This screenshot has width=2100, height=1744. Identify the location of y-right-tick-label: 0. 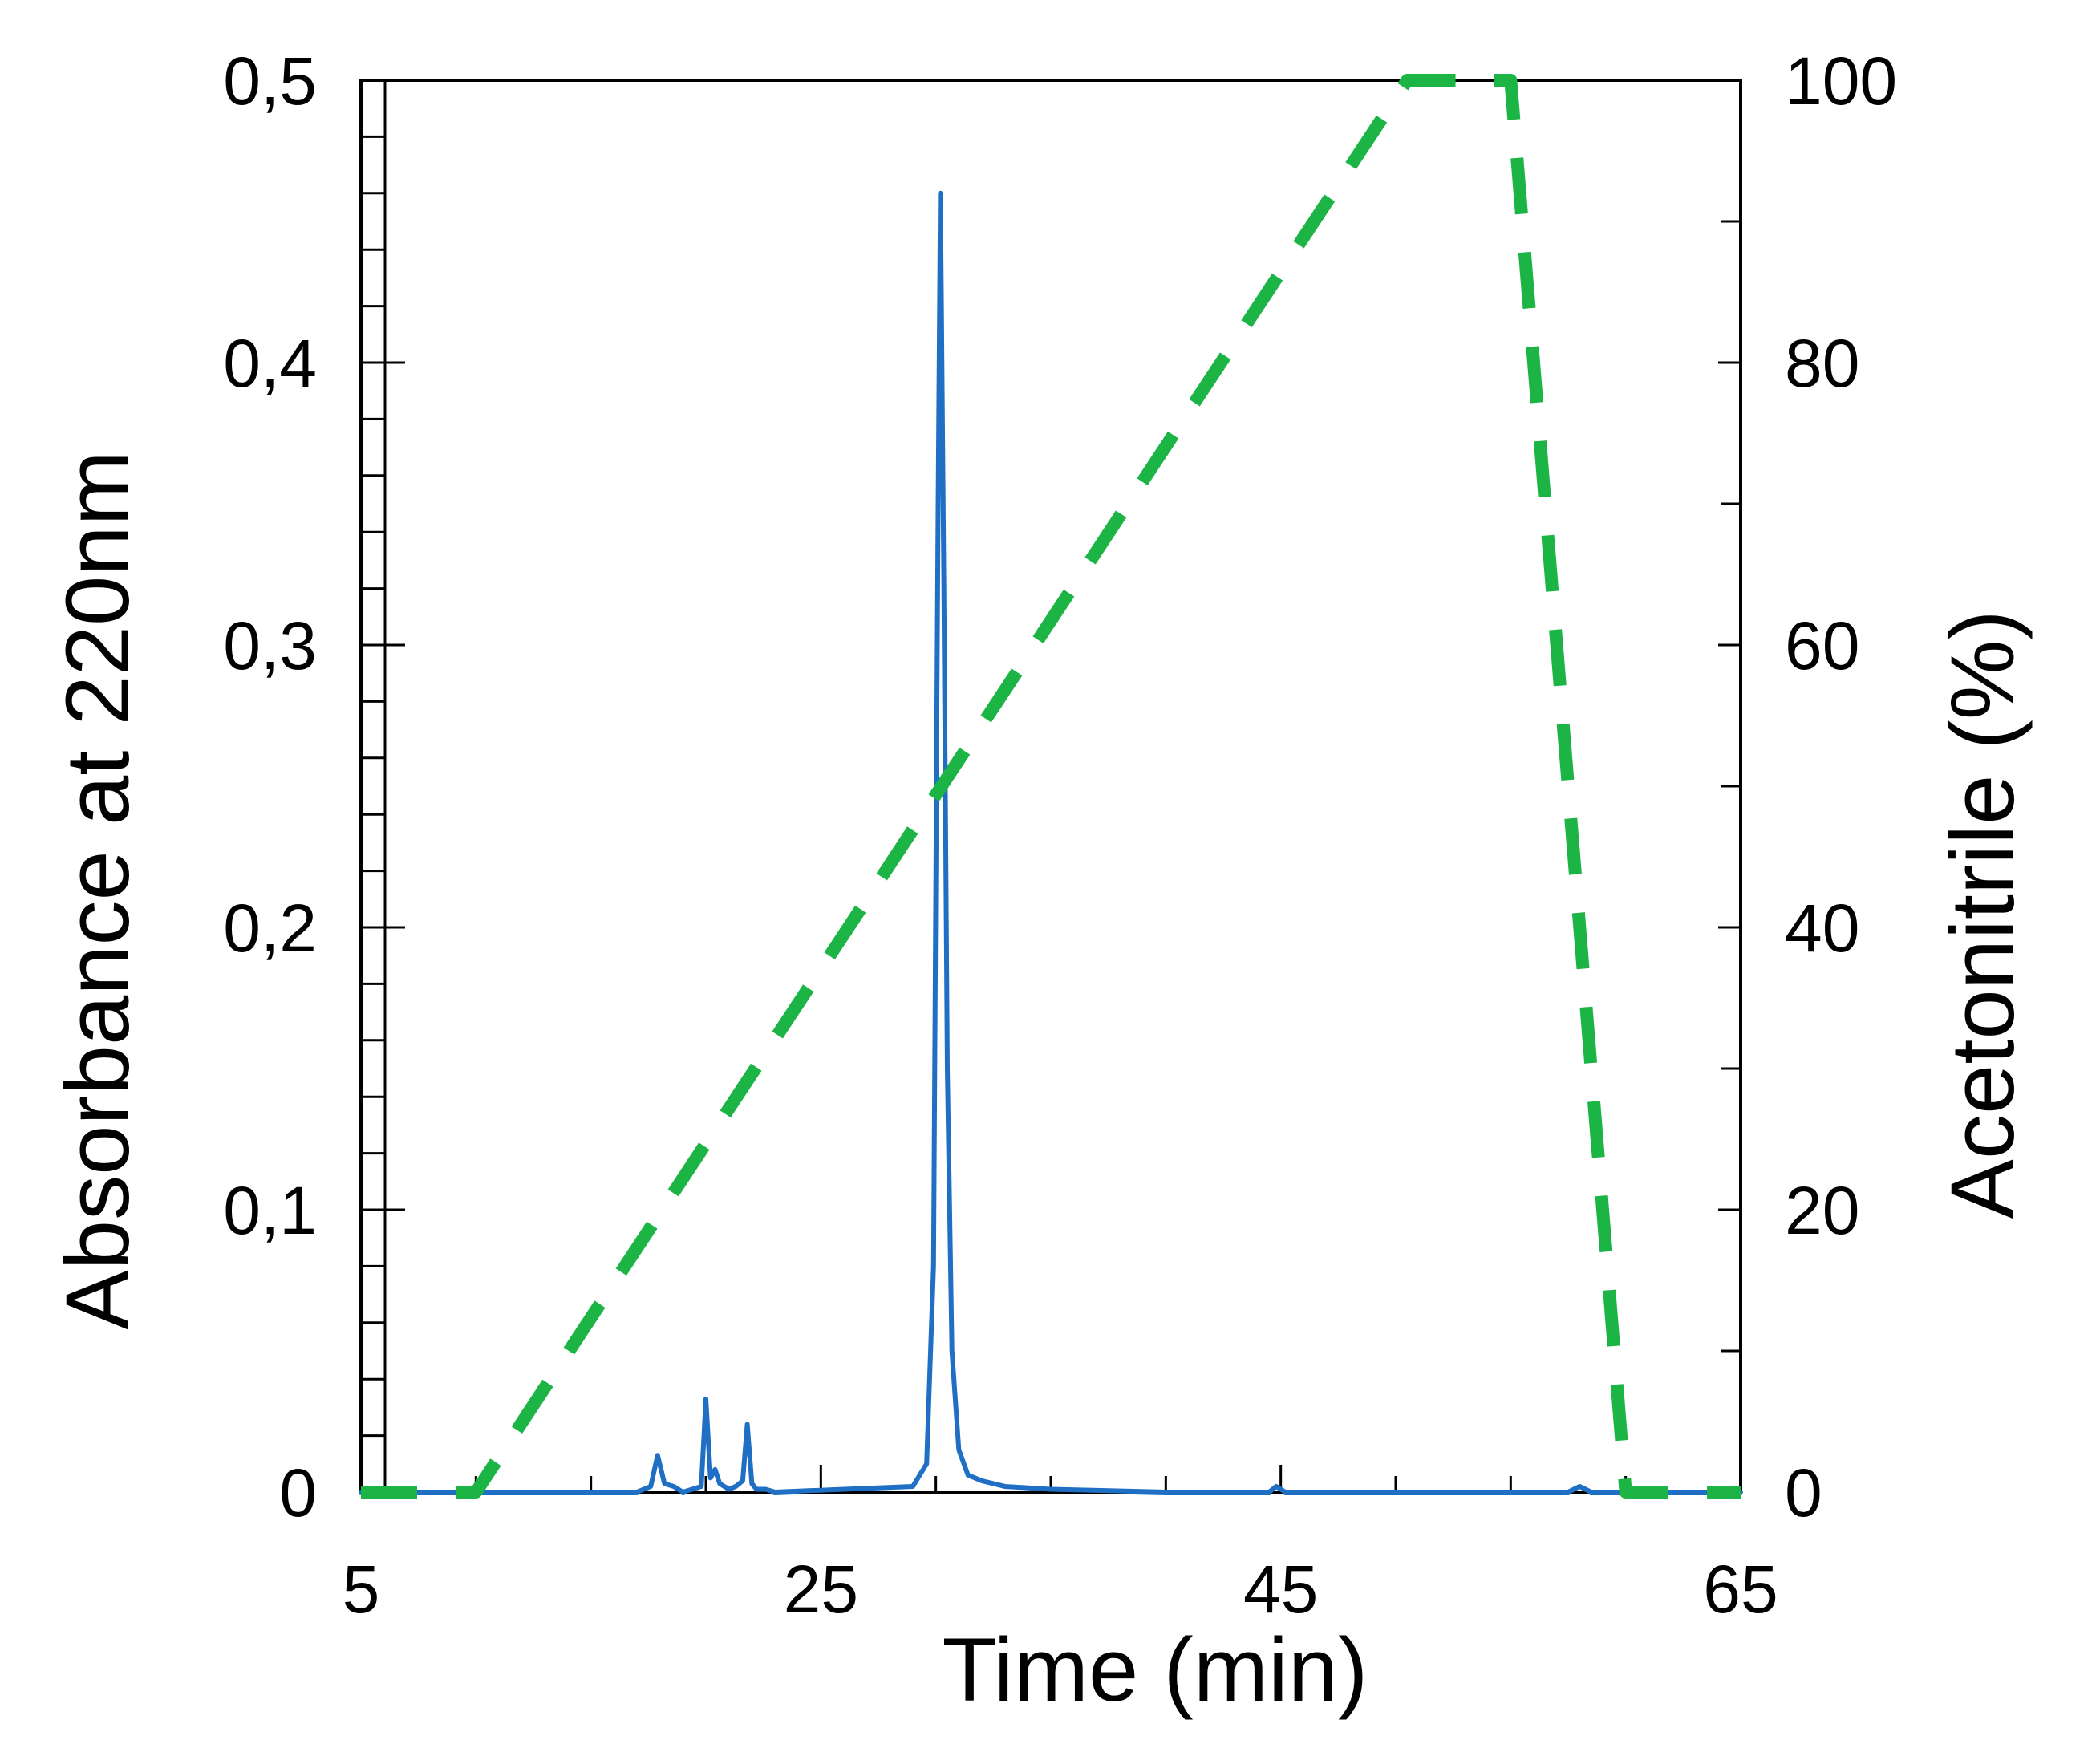
(1803, 1493).